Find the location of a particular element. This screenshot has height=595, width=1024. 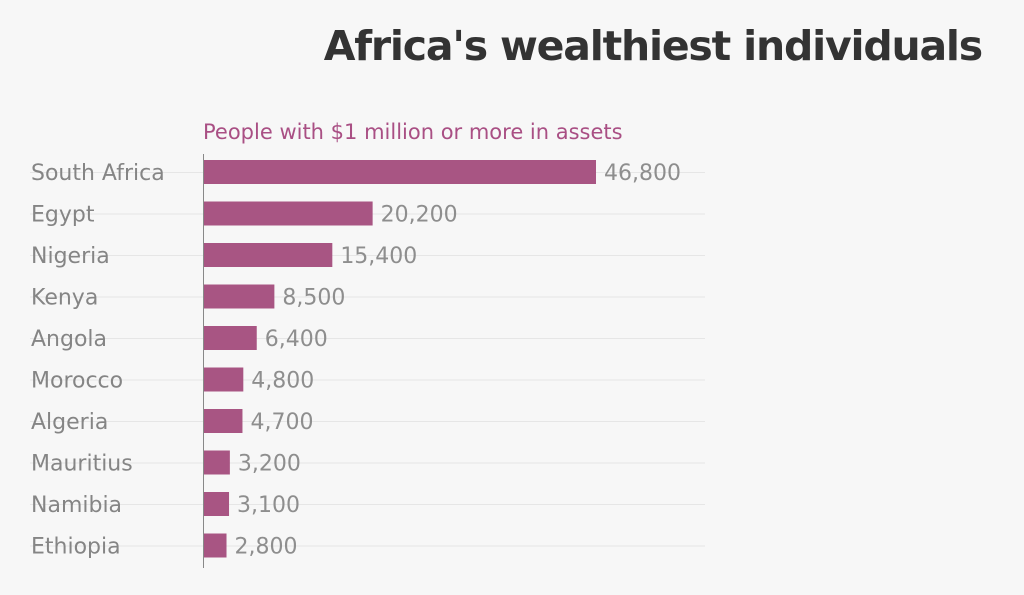

bar-algeria is located at coordinates (223, 421).